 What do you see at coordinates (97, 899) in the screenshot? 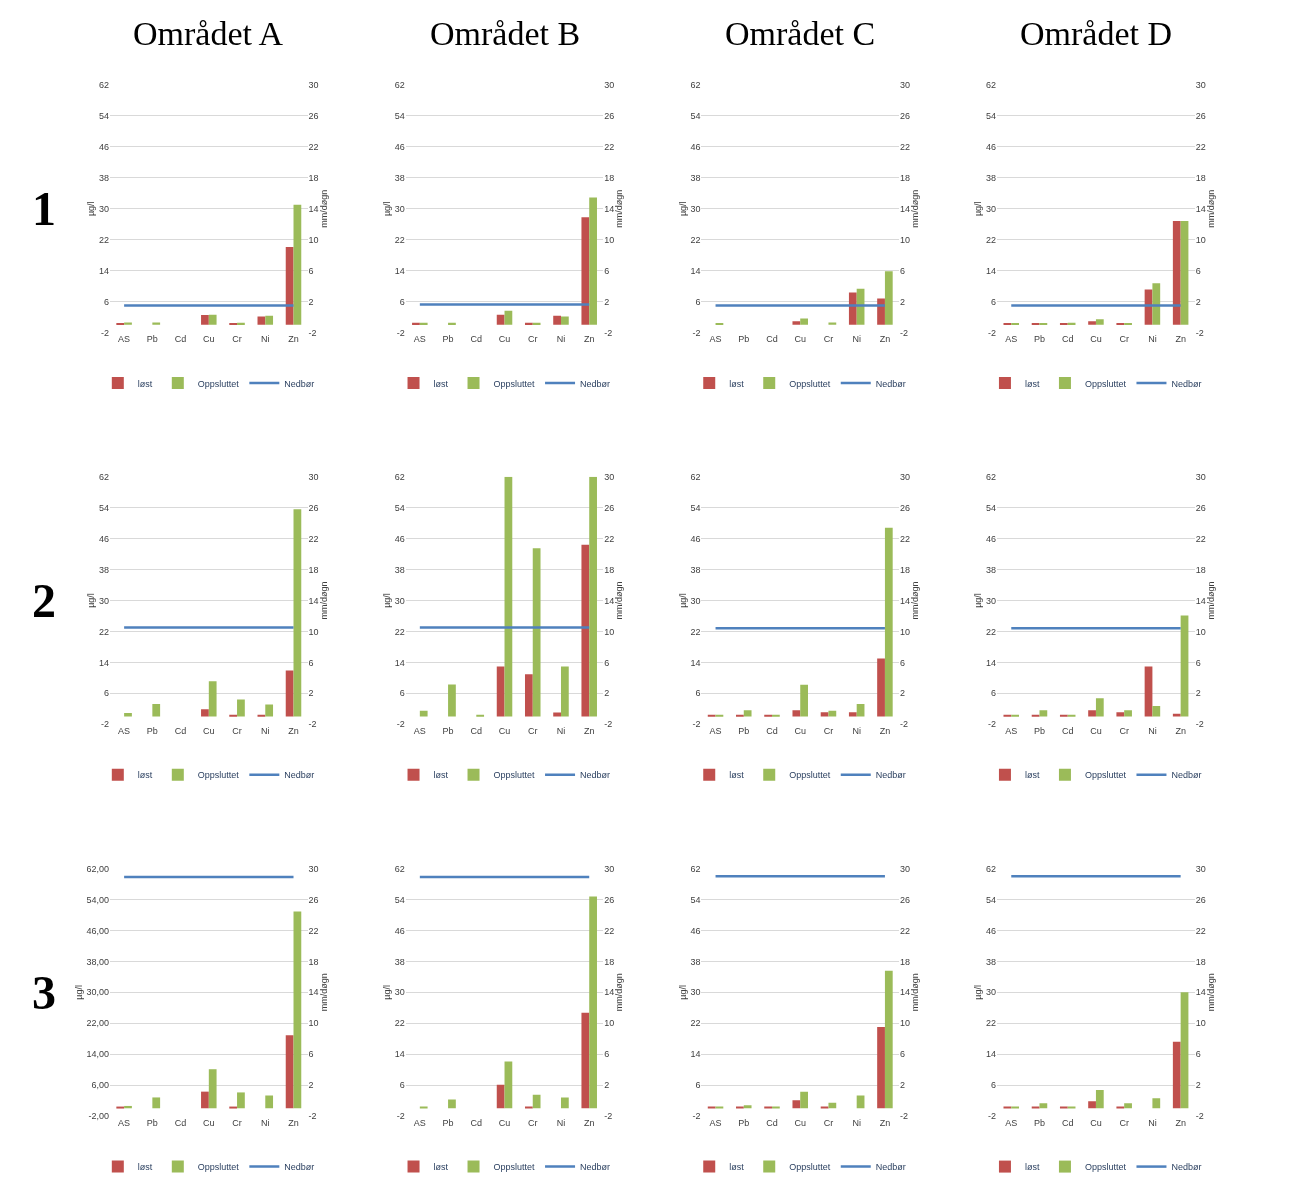
I see `y-tick-label: 54,00` at bounding box center [97, 899].